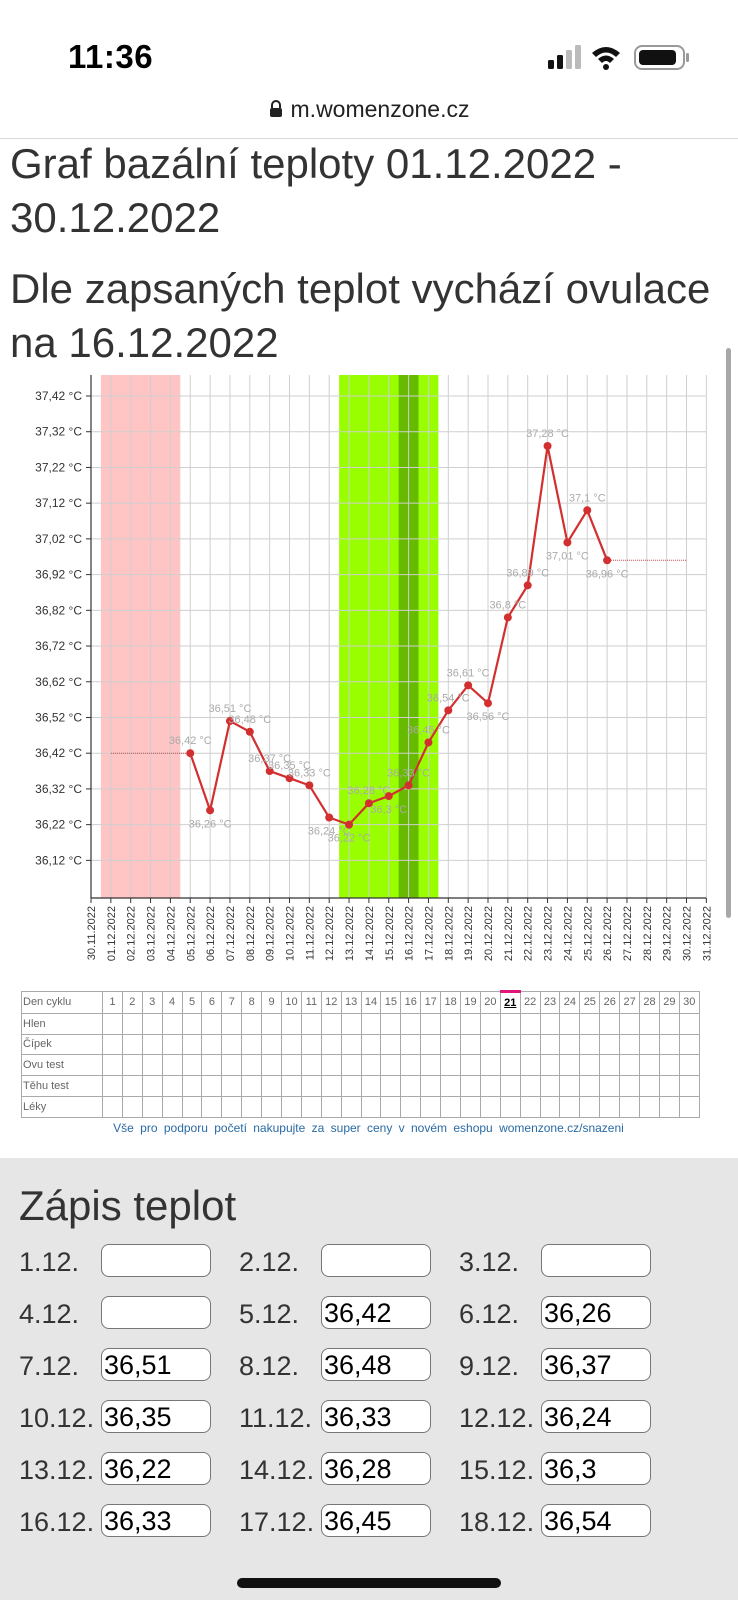 The image size is (738, 1600). Describe the element at coordinates (156, 1468) in the screenshot. I see `temperature-input: 36,22` at that location.